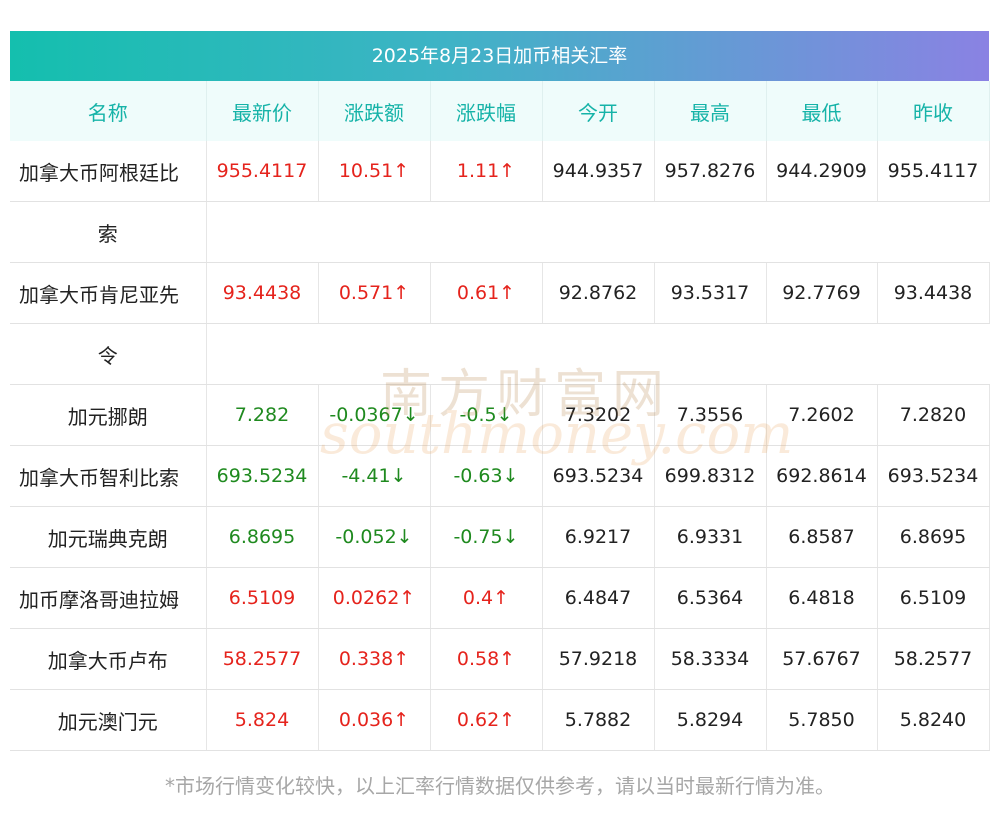  What do you see at coordinates (108, 293) in the screenshot?
I see `cell-name: 加拿大币肯尼亚先` at bounding box center [108, 293].